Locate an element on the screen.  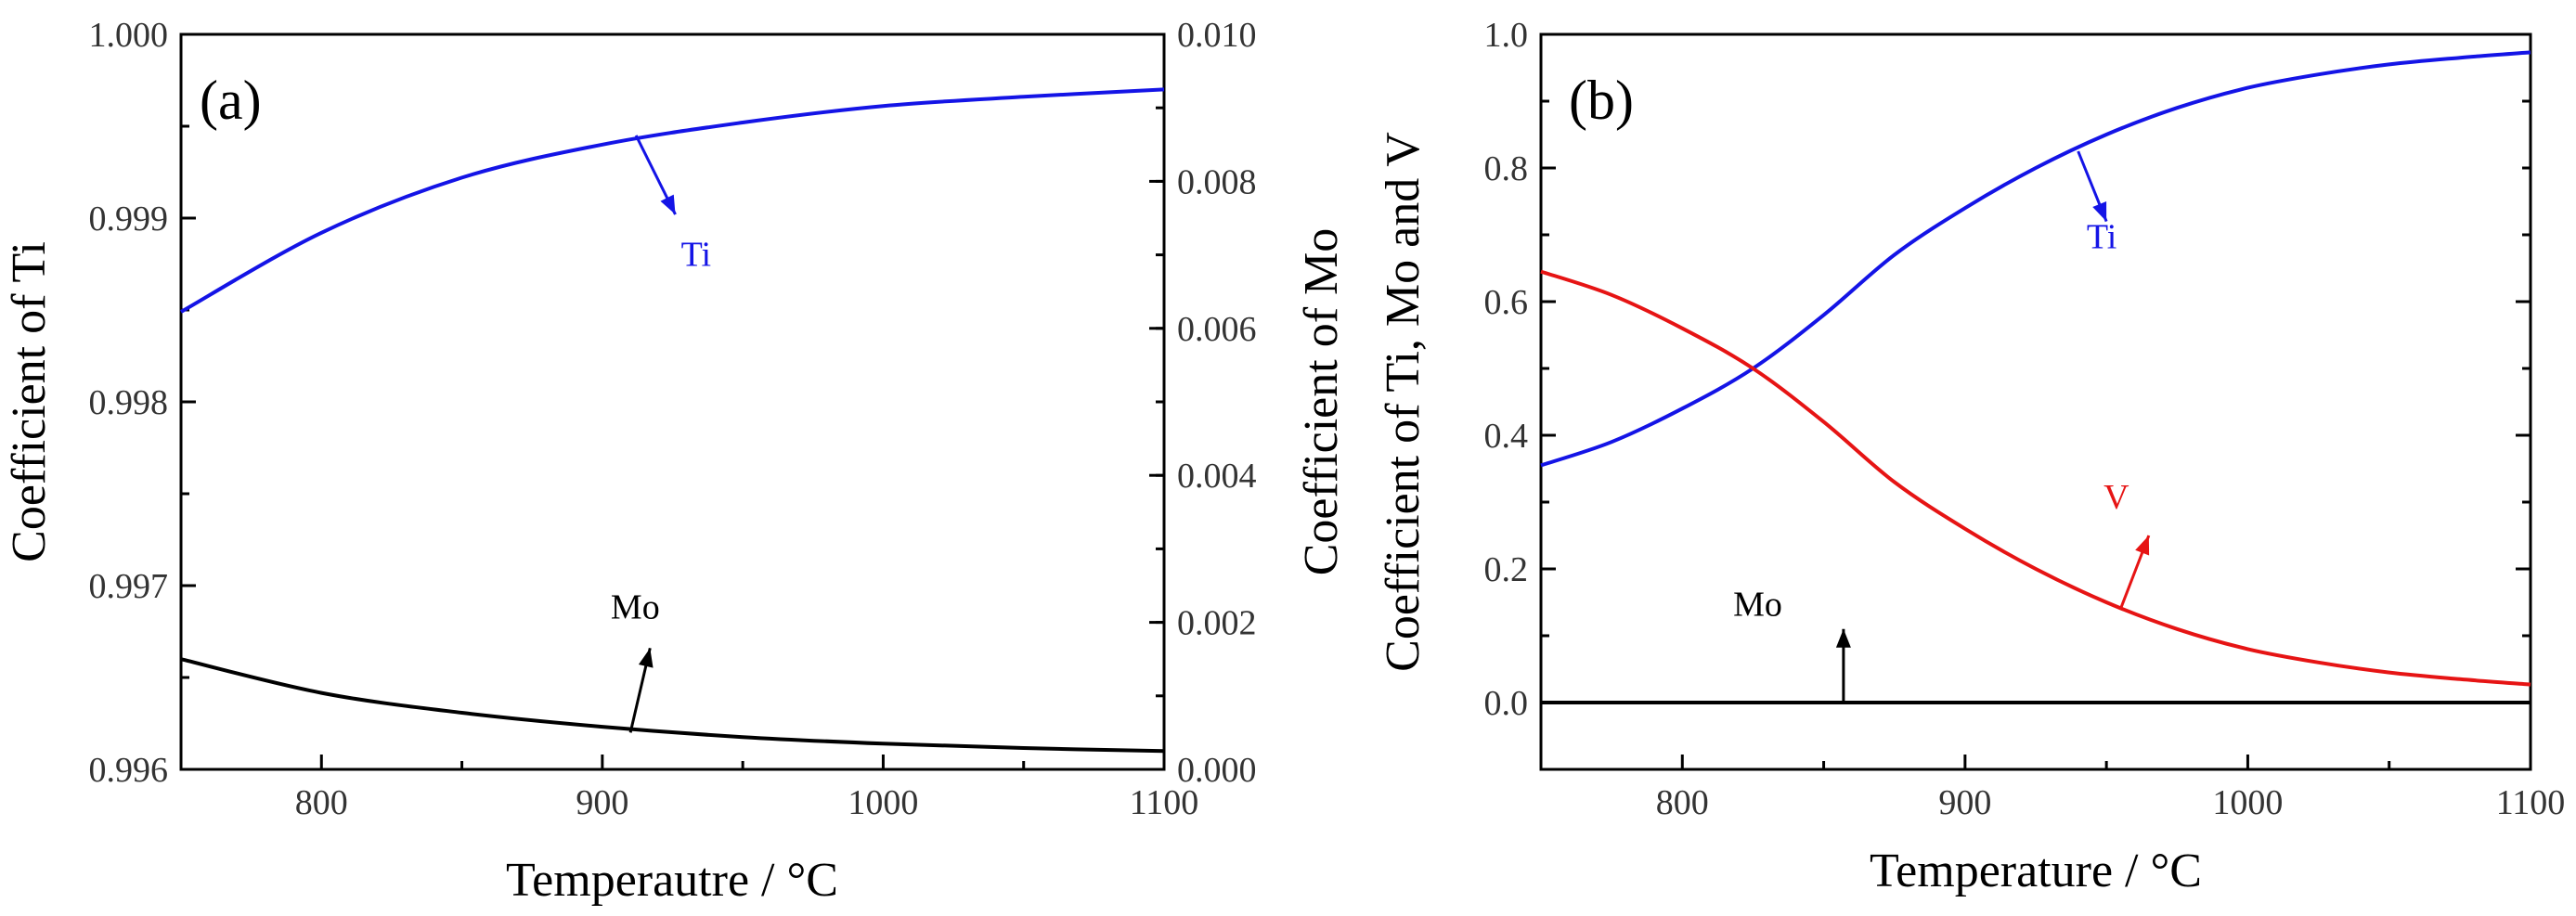
y-tick-label: 0.004 is located at coordinates (1217, 476).